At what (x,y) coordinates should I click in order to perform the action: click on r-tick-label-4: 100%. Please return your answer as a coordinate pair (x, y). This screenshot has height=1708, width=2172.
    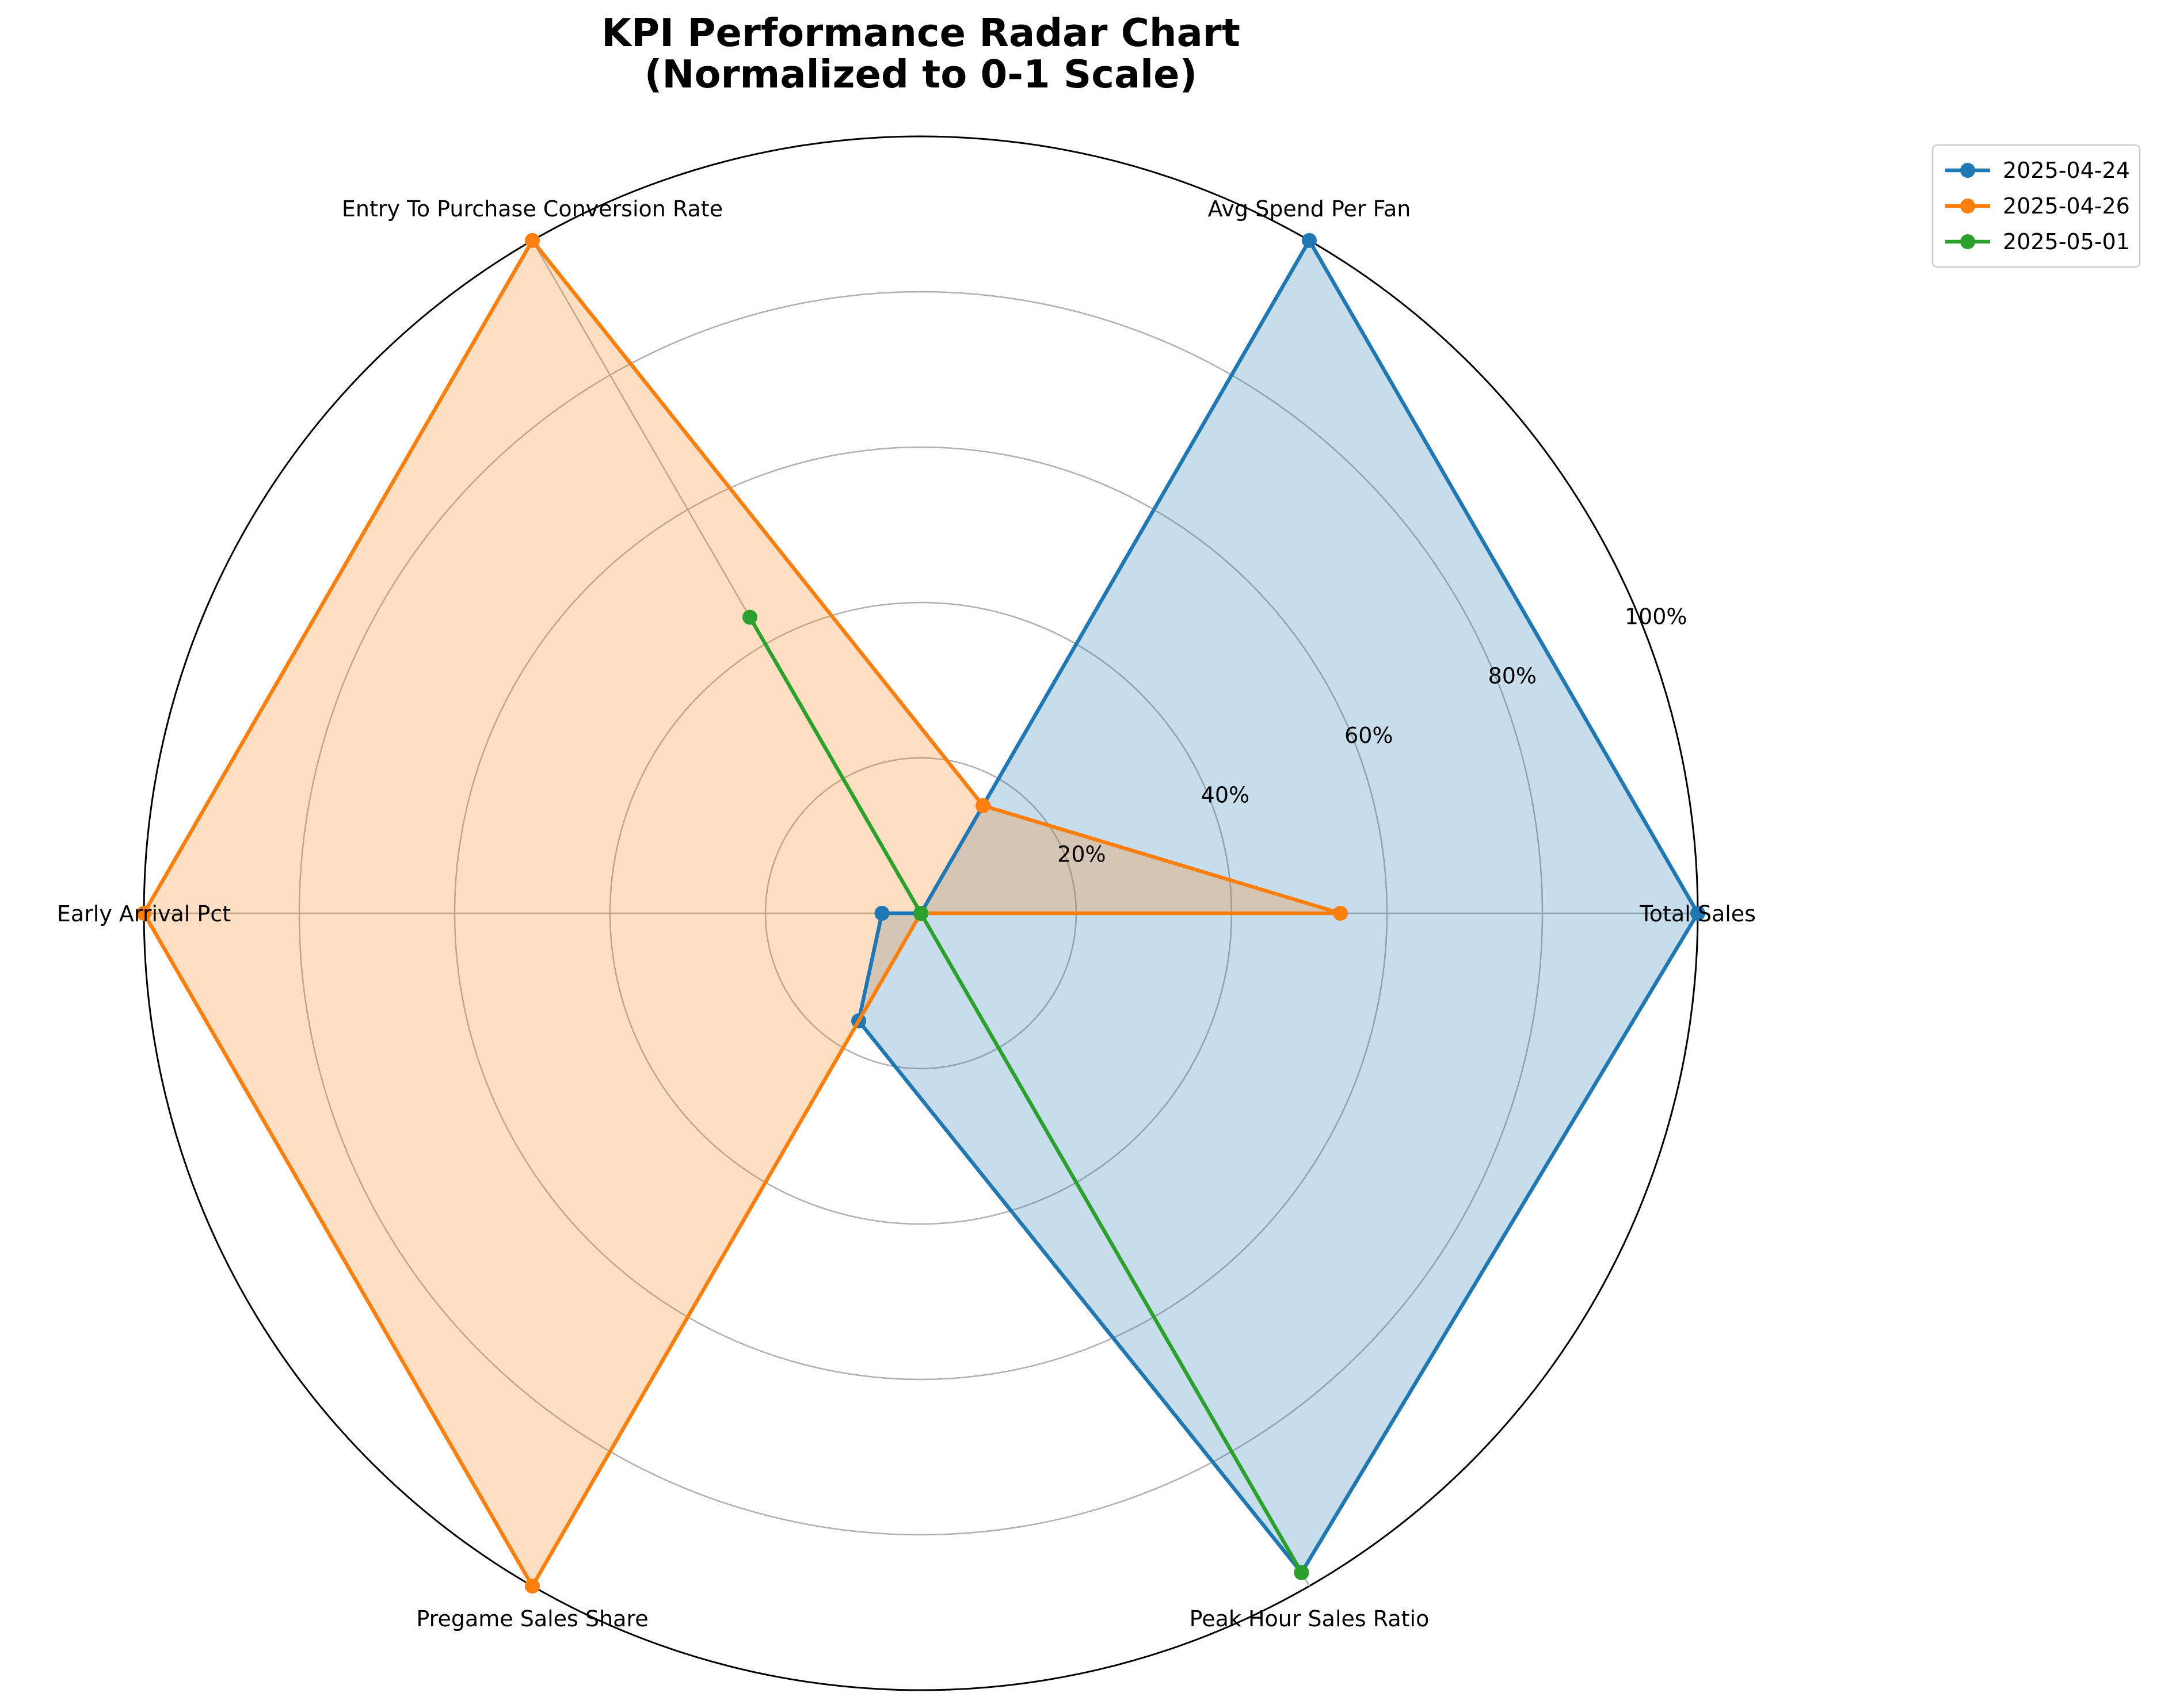
    Looking at the image, I should click on (1656, 616).